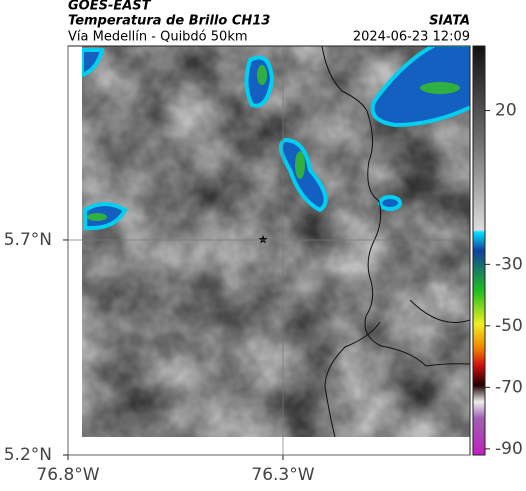  I want to click on title: GOES-EAST, so click(110, 7).